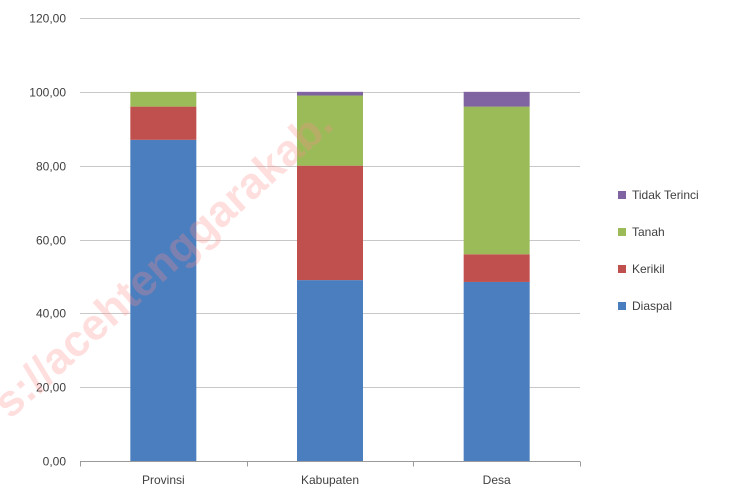  What do you see at coordinates (330, 130) in the screenshot?
I see `bar-segment-tanah-kabupaten` at bounding box center [330, 130].